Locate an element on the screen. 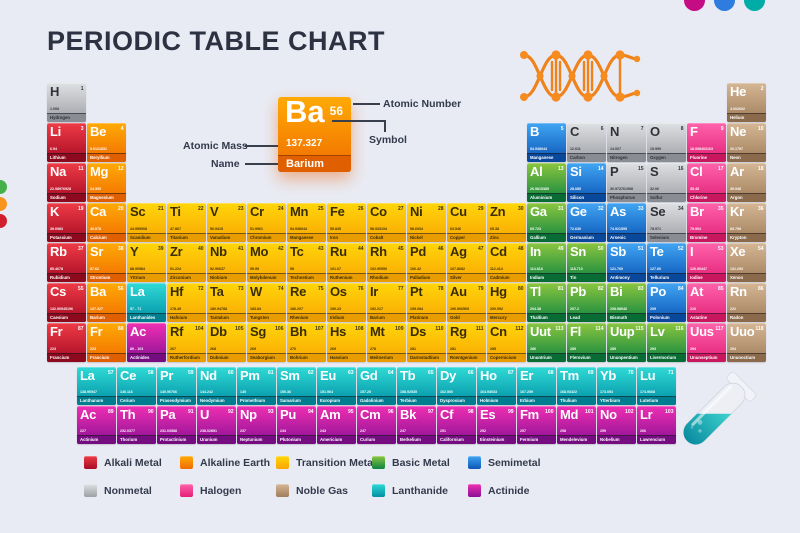 The image size is (800, 533). element-name: Argon is located at coordinates (746, 197).